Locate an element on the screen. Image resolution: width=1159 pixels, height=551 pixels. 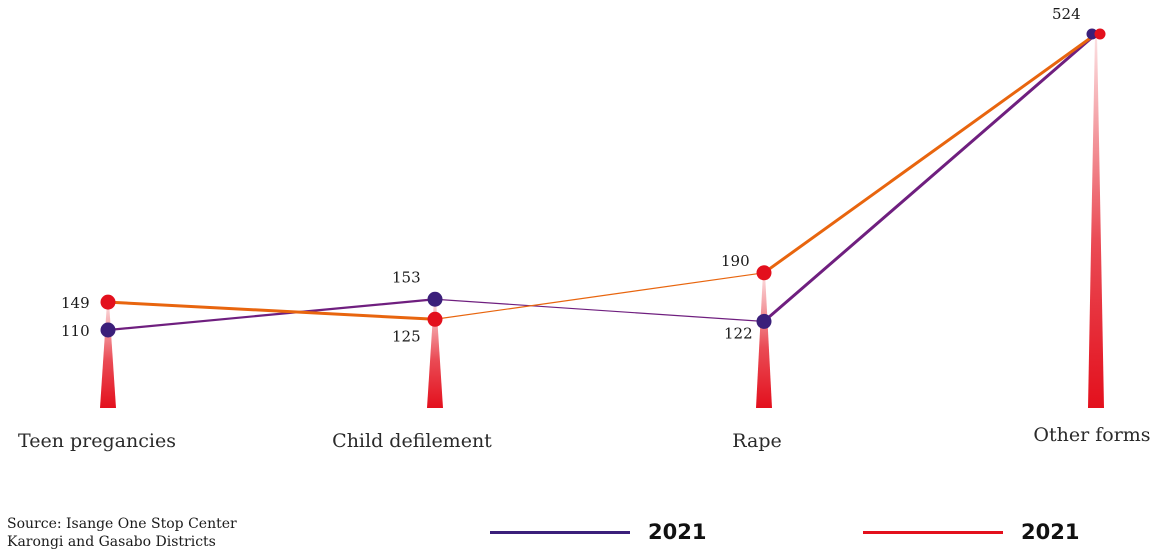
source-line-2: Karongi and Gasabo Districts is located at coordinates (111, 542).